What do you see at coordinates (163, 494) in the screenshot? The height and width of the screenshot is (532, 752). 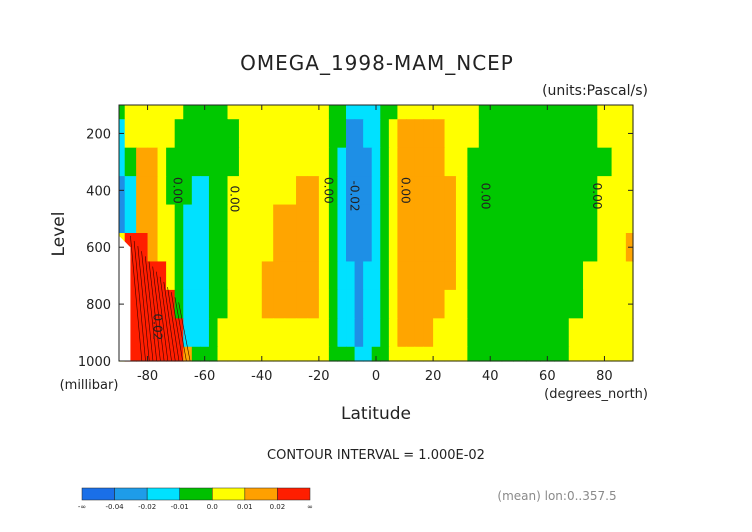 I see `colorbar-swatch` at bounding box center [163, 494].